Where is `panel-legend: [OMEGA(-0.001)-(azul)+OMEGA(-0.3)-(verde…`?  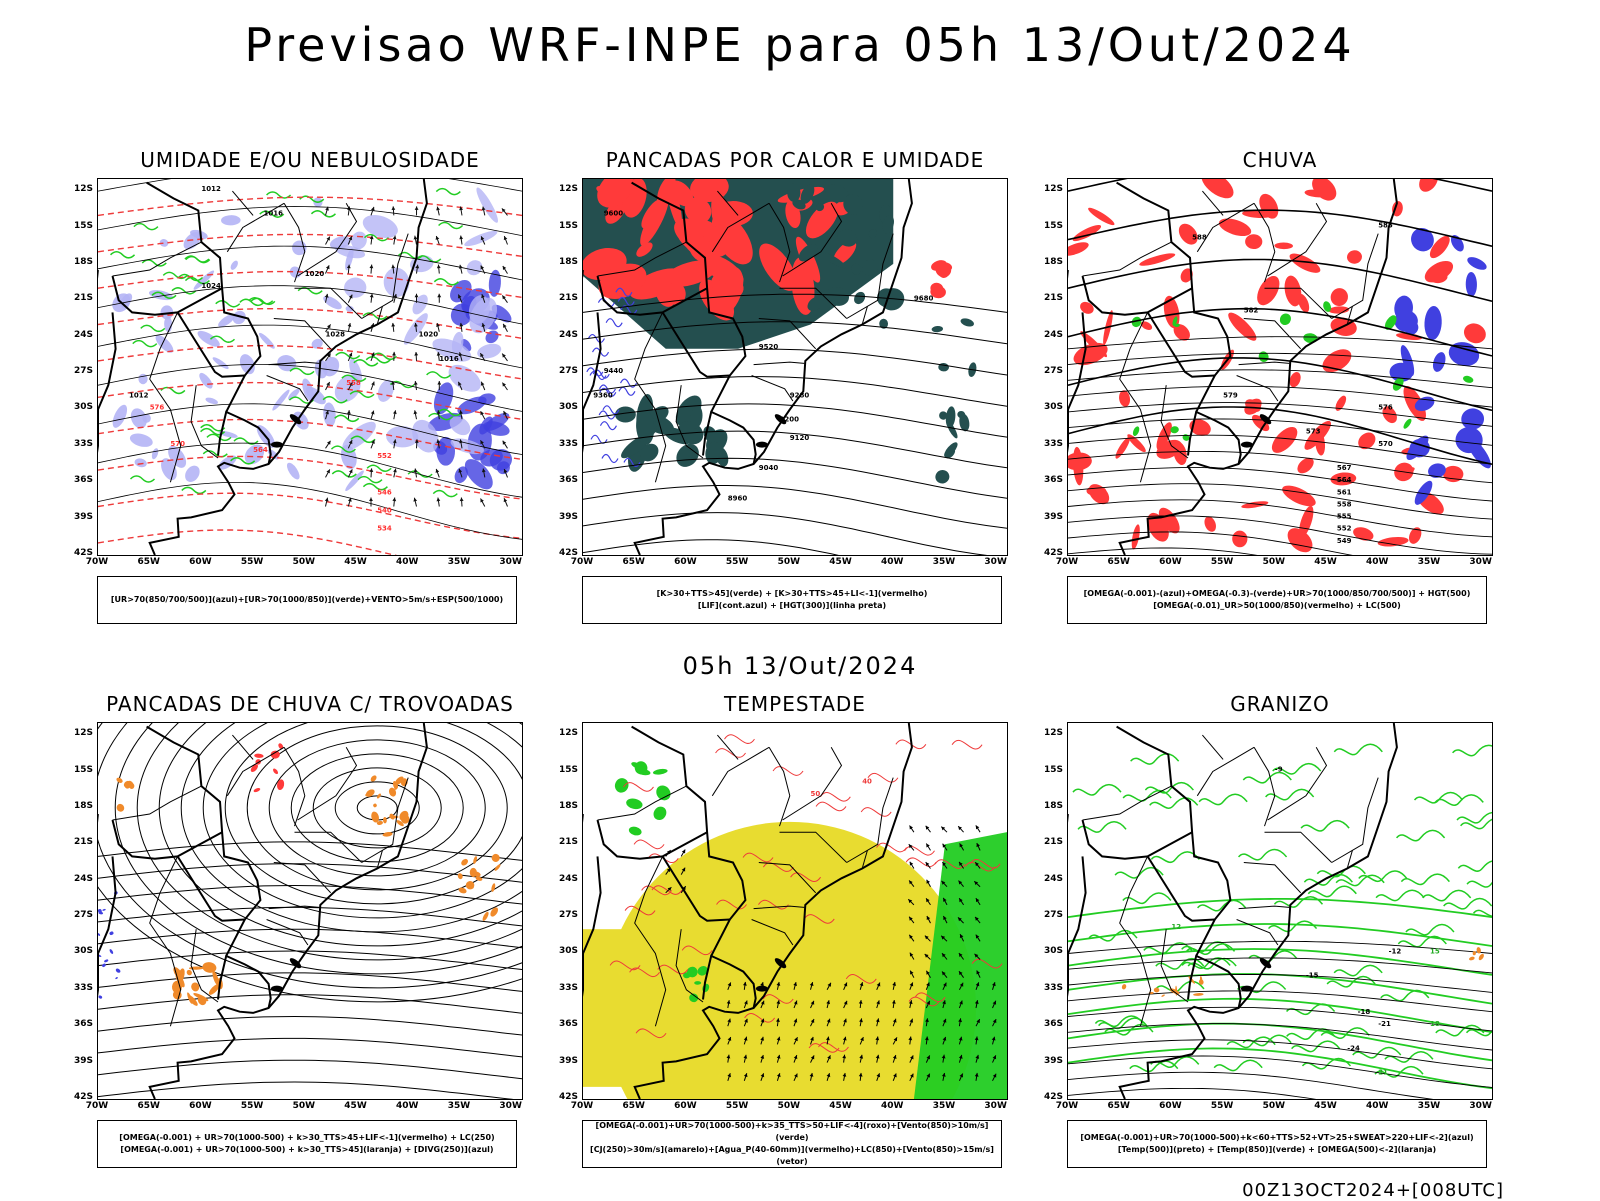
panel-legend: [OMEGA(-0.001)-(azul)+OMEGA(-0.3)-(verde… is located at coordinates (1277, 600).